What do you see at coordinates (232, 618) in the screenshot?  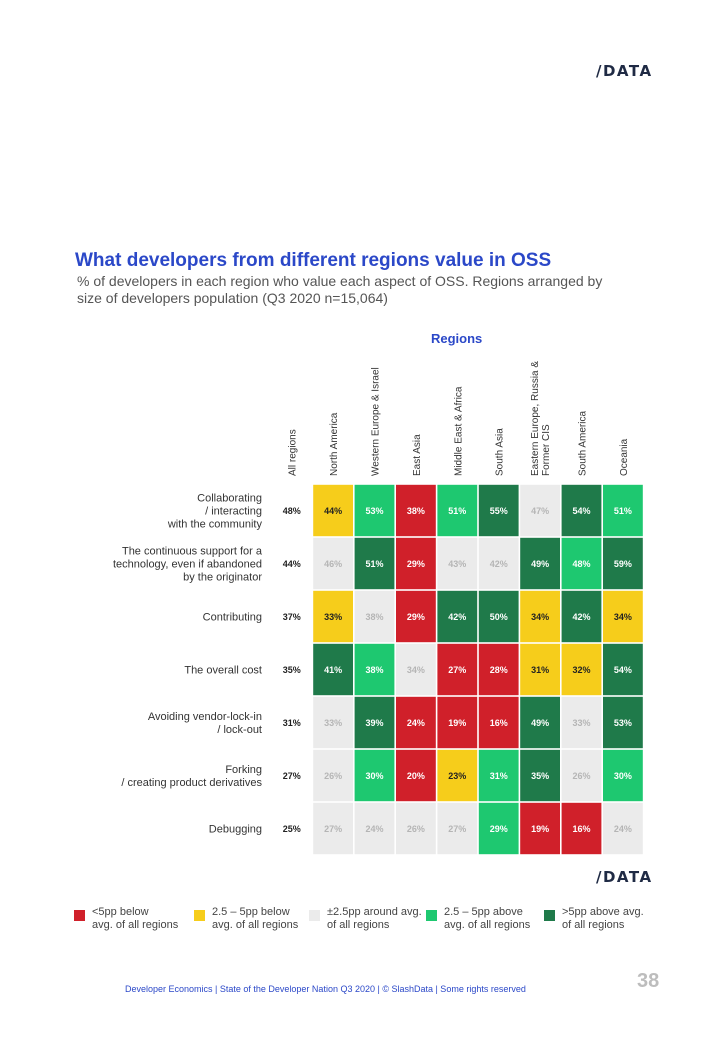 I see `row-label: Contributing` at bounding box center [232, 618].